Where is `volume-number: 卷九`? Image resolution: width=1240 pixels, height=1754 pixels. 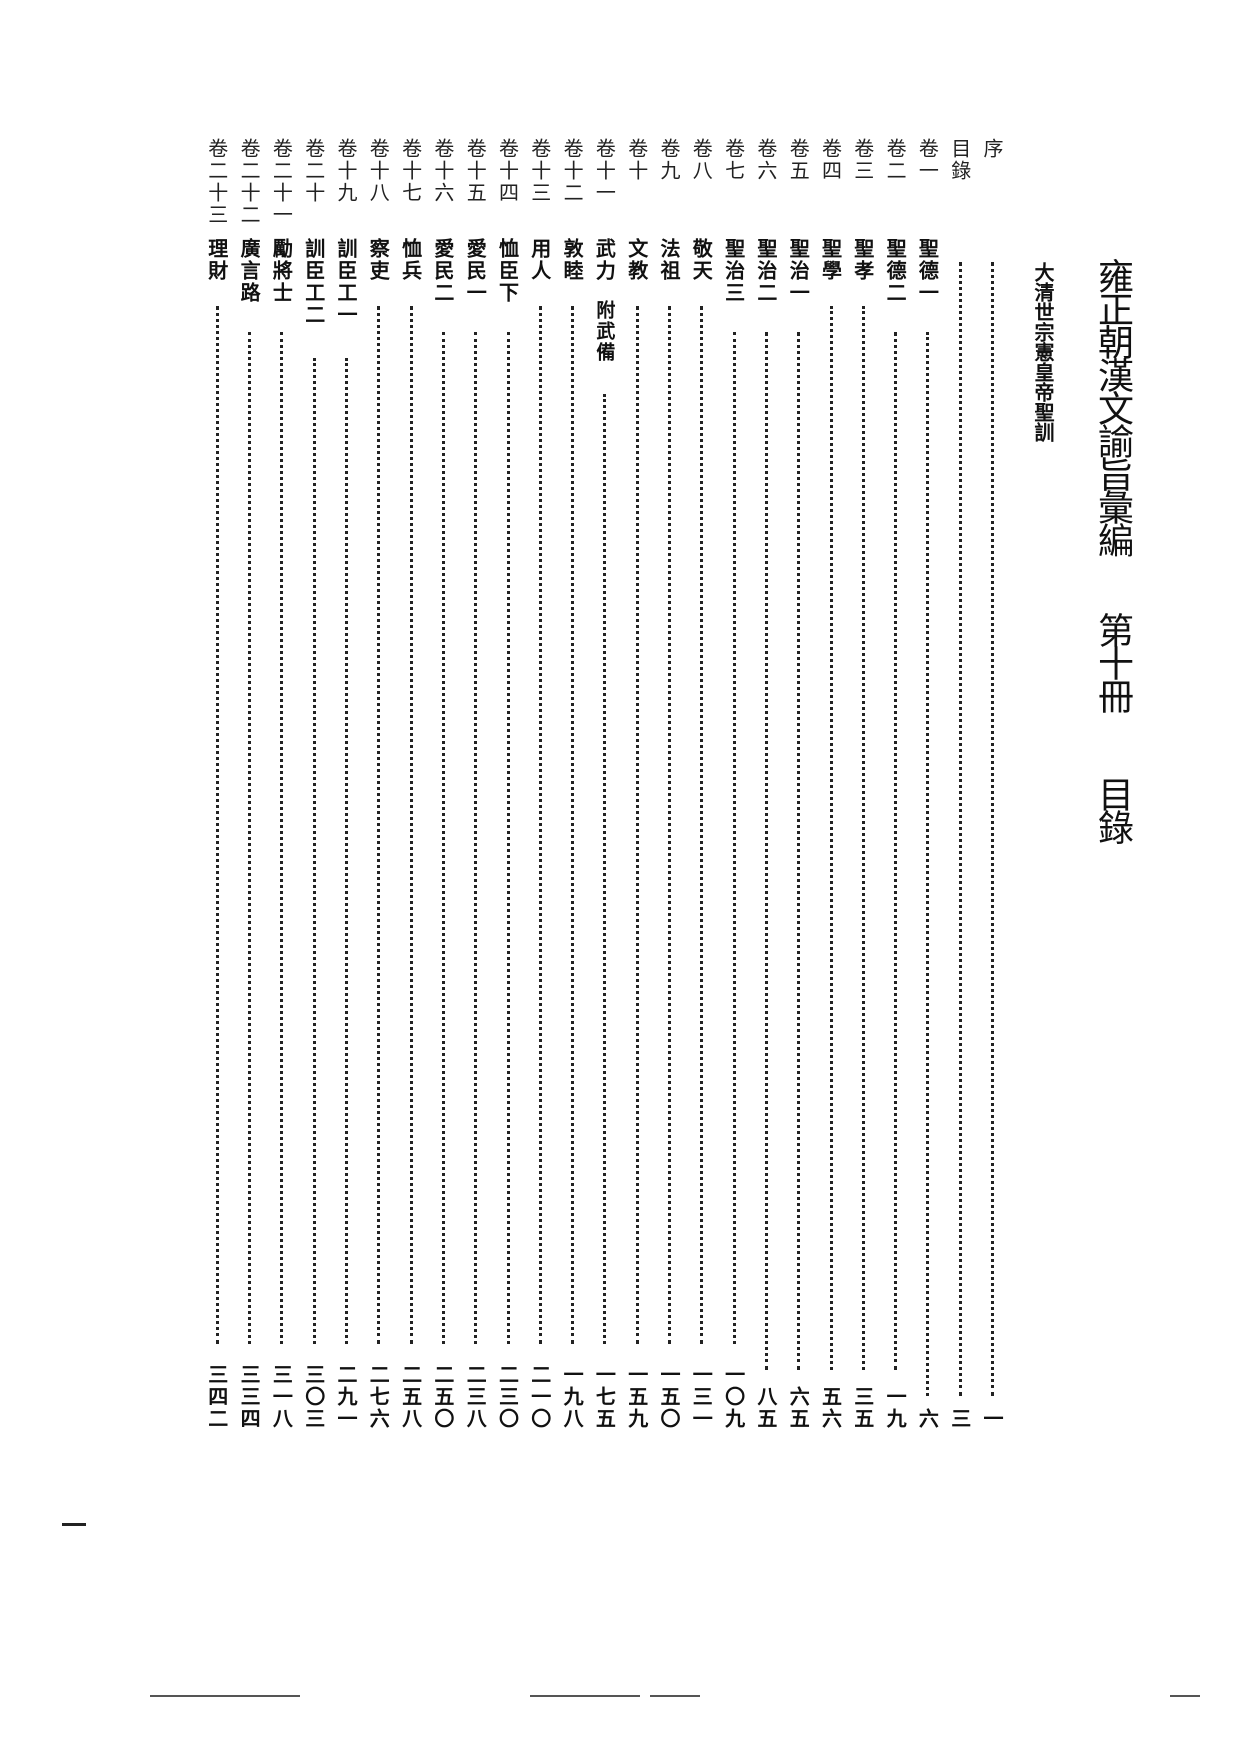 volume-number: 卷九 is located at coordinates (669, 160).